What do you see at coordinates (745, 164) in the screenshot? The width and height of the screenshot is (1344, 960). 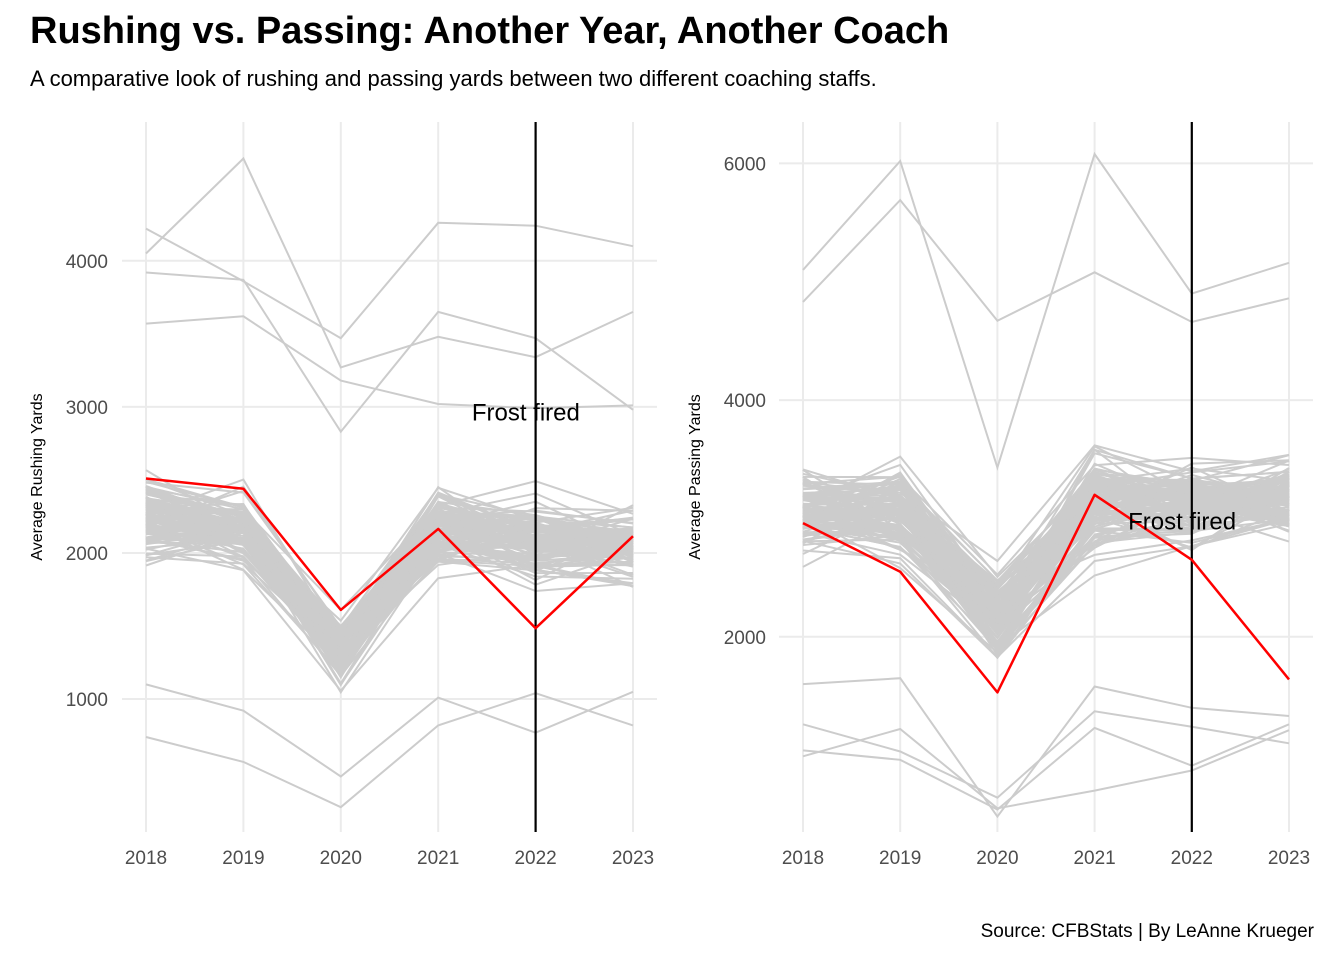 I see `y-tick-label: 6000` at bounding box center [745, 164].